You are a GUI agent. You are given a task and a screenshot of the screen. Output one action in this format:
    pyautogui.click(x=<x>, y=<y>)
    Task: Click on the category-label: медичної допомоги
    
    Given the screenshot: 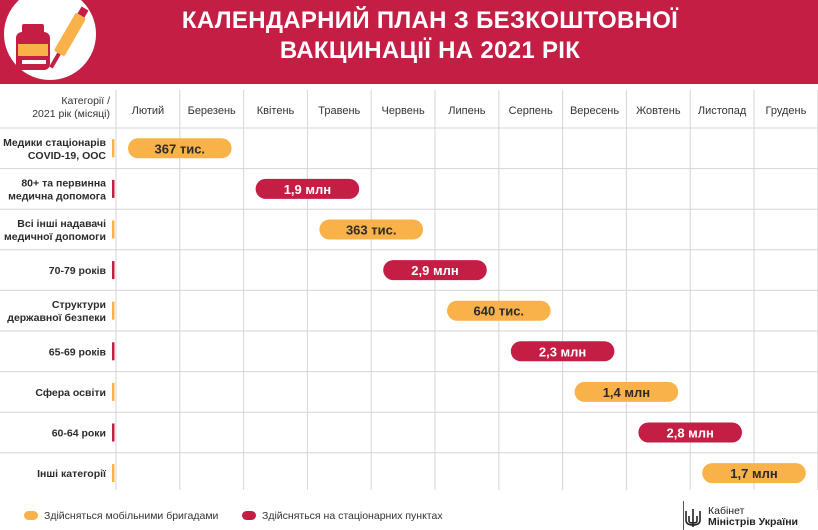 What is the action you would take?
    pyautogui.click(x=55, y=237)
    